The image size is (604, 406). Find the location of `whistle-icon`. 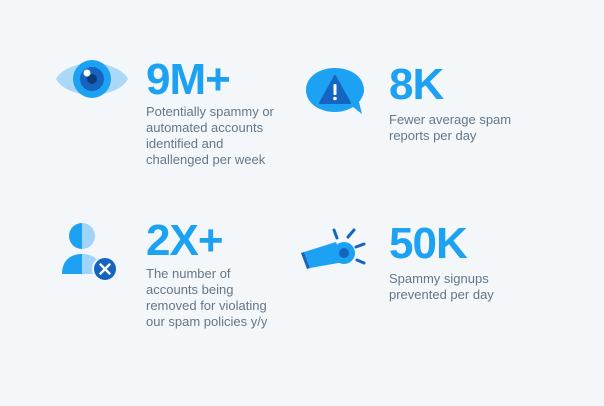

whistle-icon is located at coordinates (333, 248).